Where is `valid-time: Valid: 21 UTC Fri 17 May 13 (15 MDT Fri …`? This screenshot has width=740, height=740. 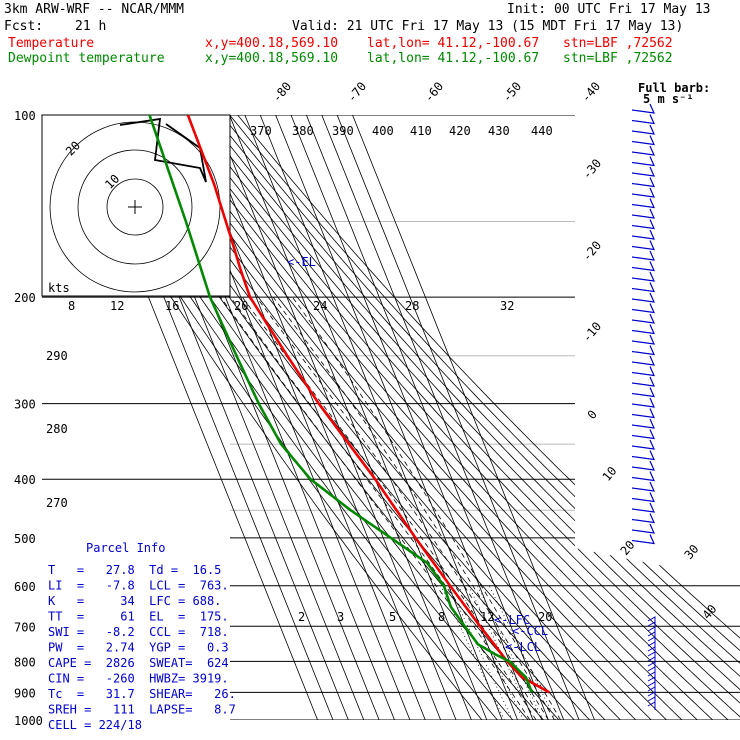
valid-time: Valid: 21 UTC Fri 17 May 13 (15 MDT Fri … is located at coordinates (488, 26).